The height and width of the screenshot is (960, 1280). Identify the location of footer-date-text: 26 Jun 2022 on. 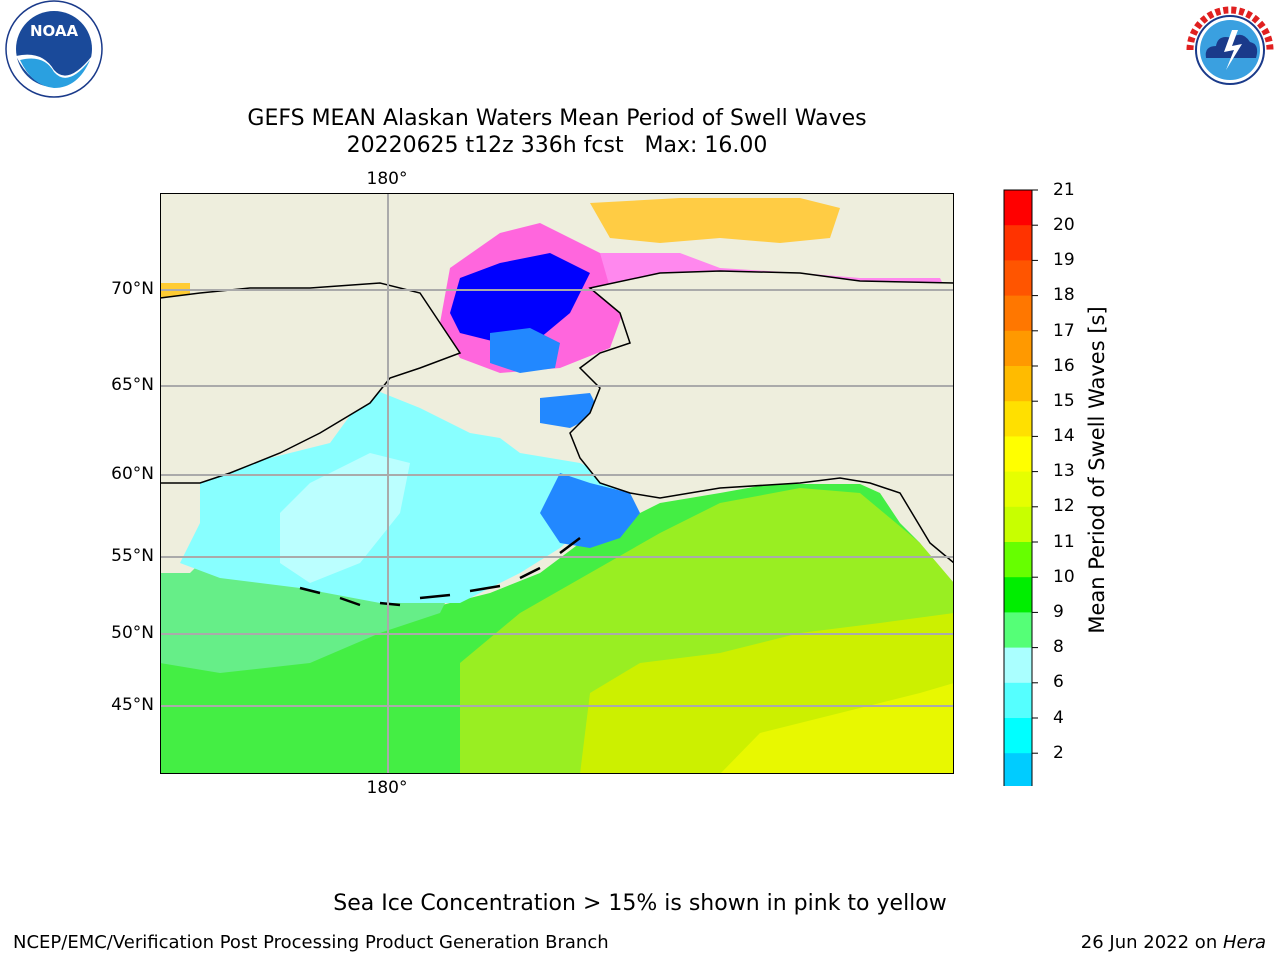
(1151, 942).